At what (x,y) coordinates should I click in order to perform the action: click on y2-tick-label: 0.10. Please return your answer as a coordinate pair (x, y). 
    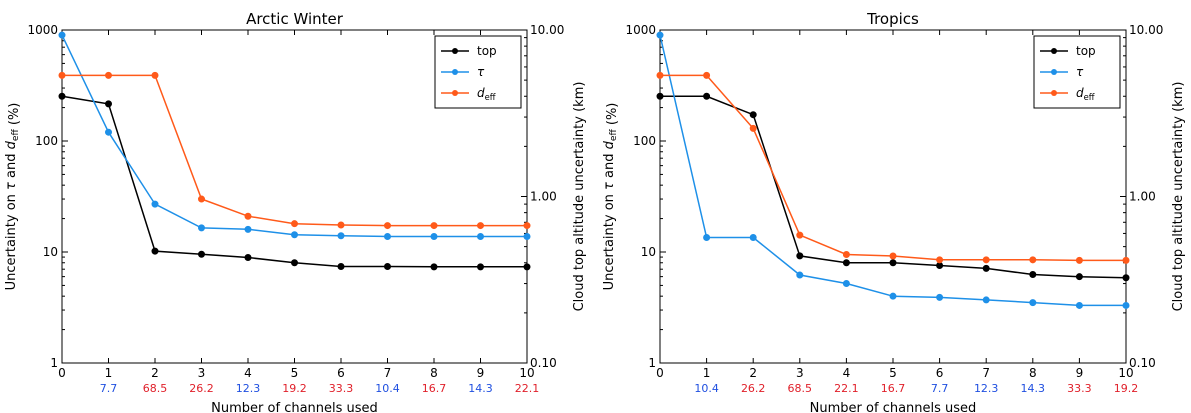
    Looking at the image, I should click on (1142, 363).